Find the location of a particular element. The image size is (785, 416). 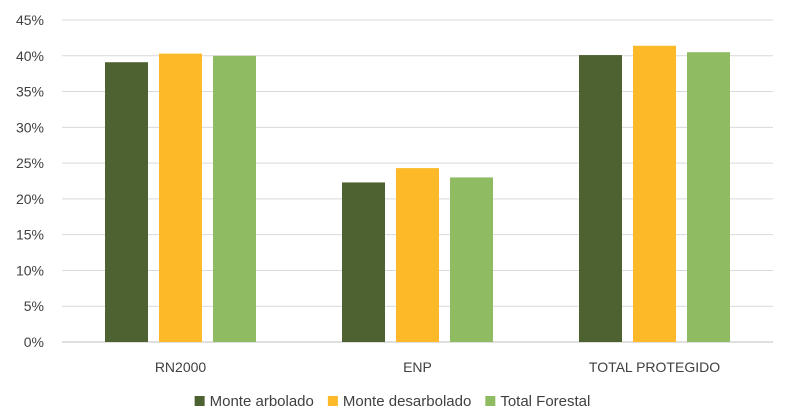

y-tick-label: 45% is located at coordinates (30, 20).